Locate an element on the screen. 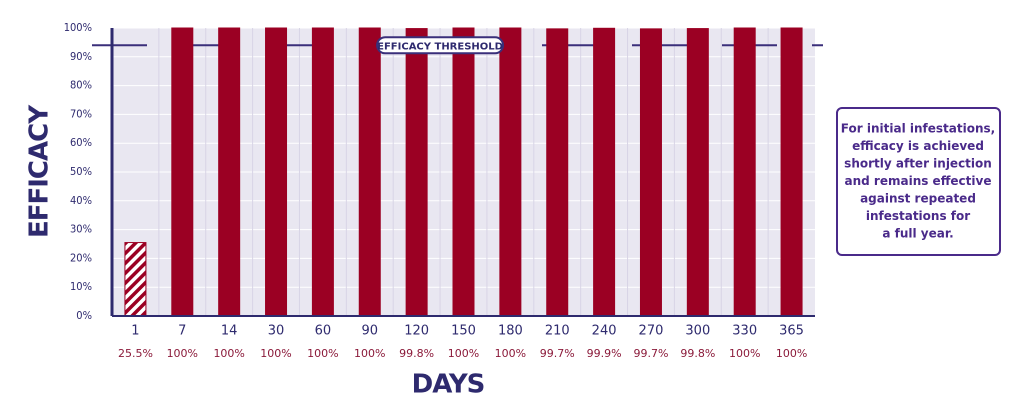 This screenshot has height=413, width=1022. y-tick-label: 60% is located at coordinates (81, 142).